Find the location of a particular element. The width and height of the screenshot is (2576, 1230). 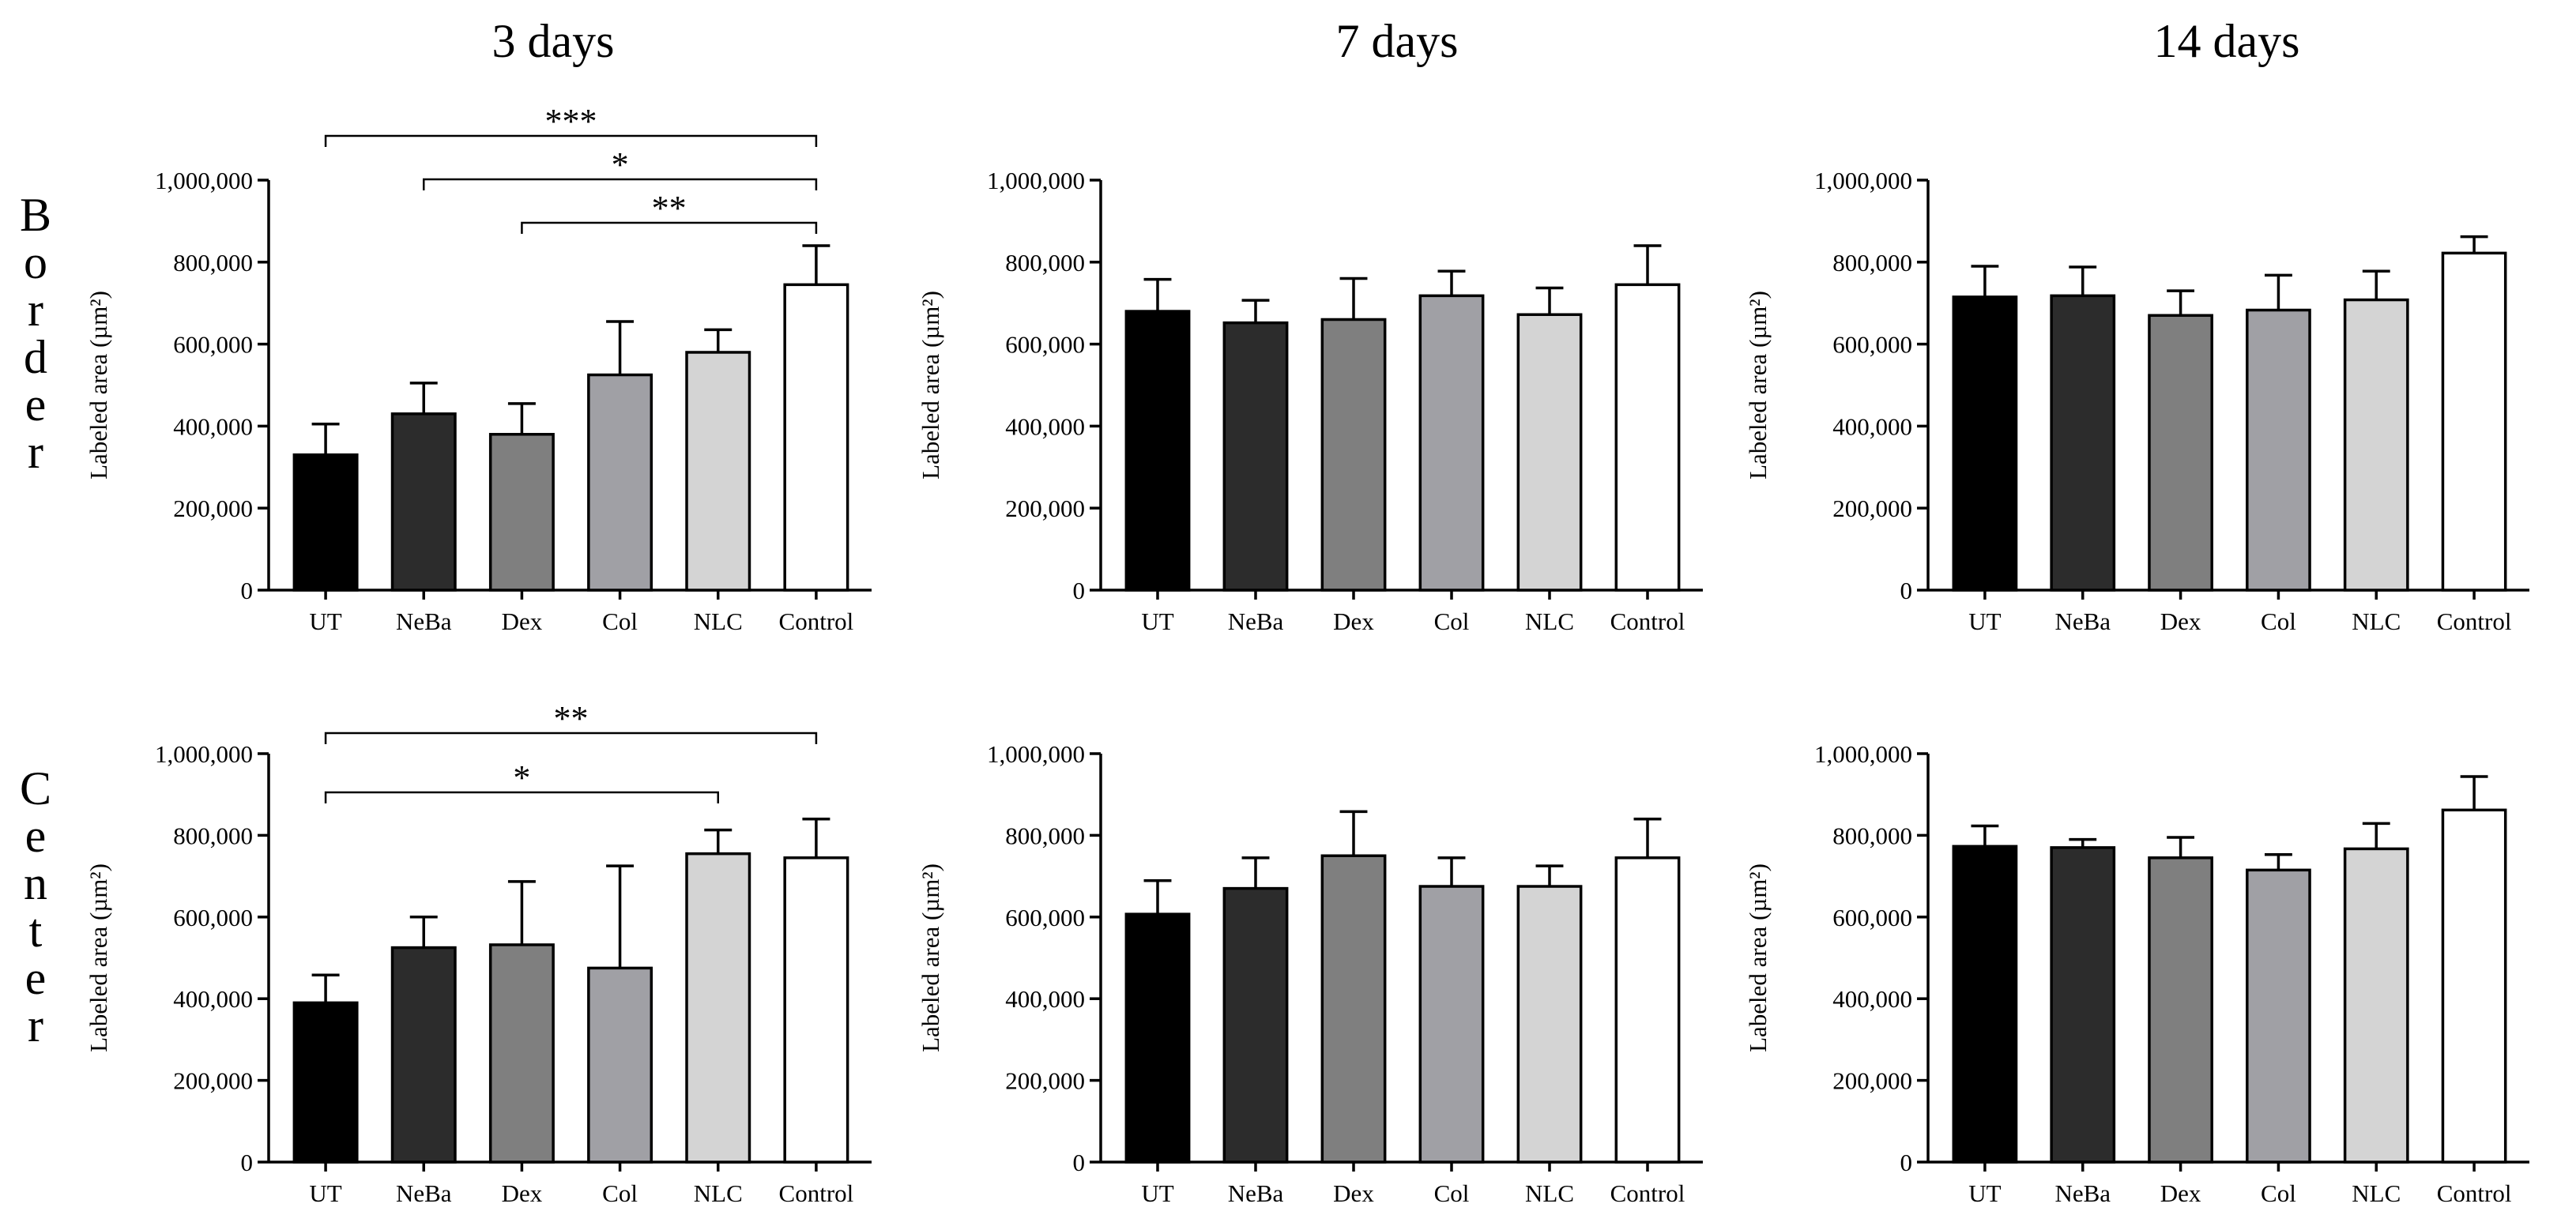

row-label-letter: B is located at coordinates (35, 215).